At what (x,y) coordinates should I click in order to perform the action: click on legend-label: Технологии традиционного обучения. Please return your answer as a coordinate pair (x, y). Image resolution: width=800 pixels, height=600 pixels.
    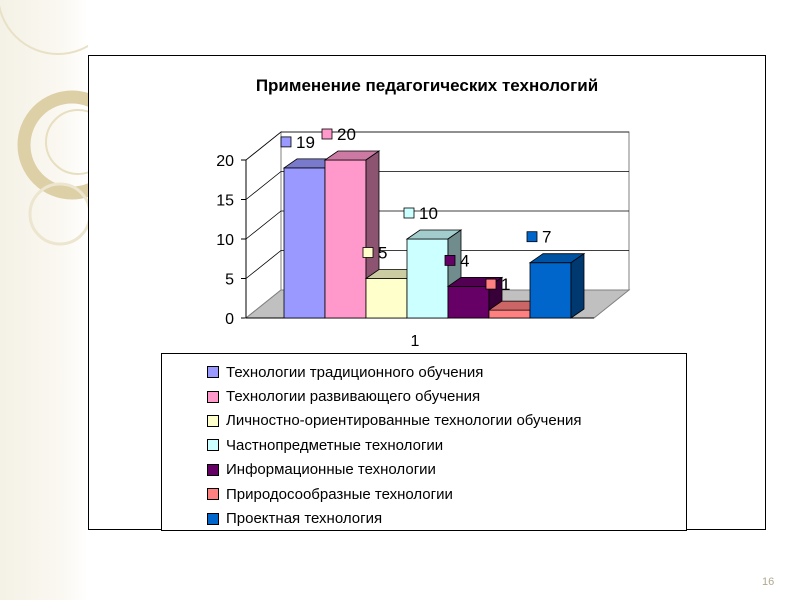
    Looking at the image, I should click on (355, 372).